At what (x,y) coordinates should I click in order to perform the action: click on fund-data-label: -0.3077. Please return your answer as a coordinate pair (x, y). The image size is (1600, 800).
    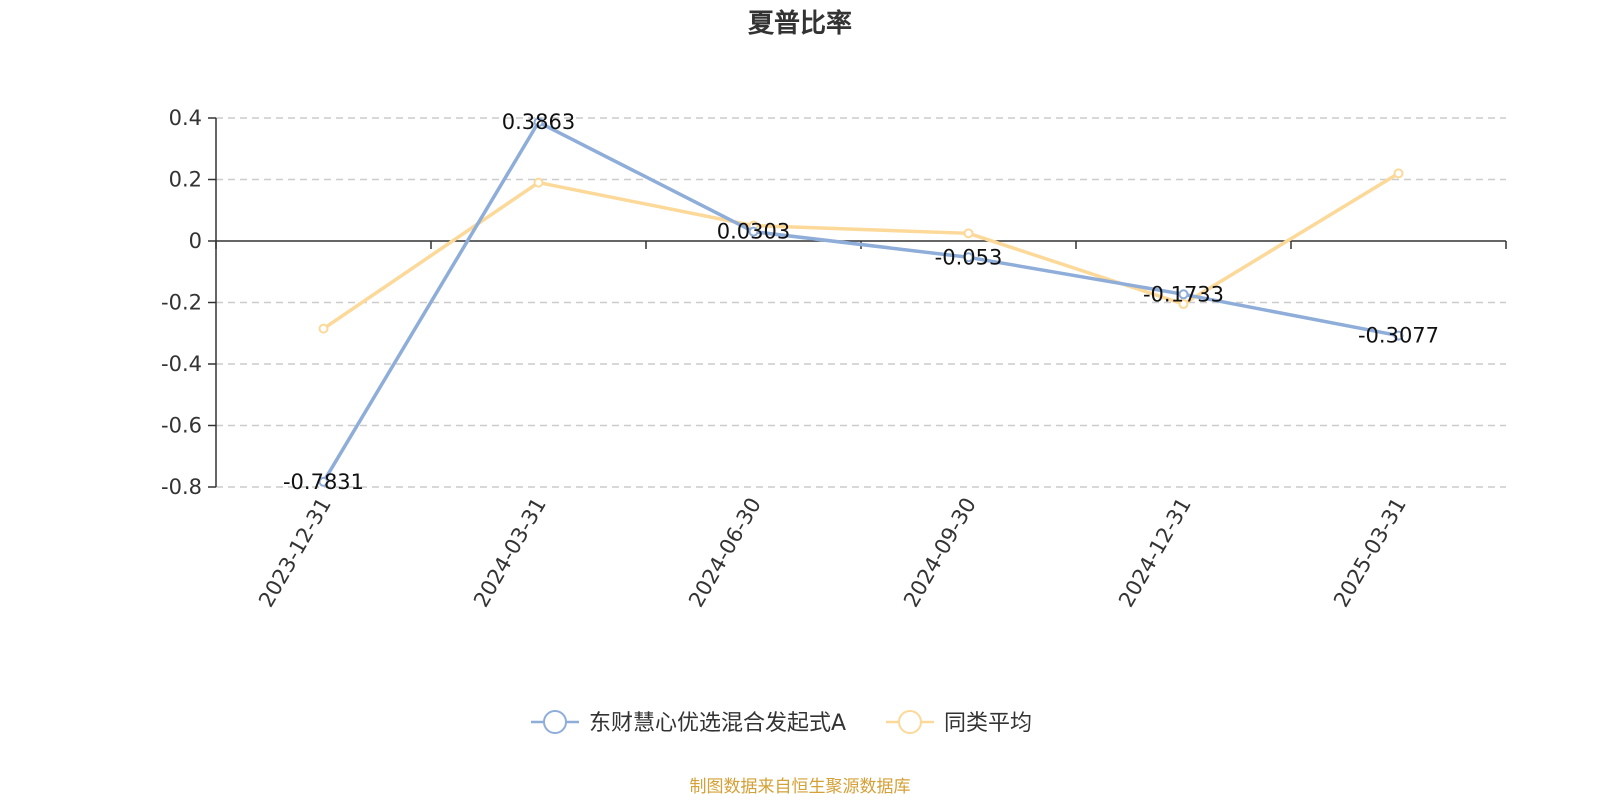
    Looking at the image, I should click on (1398, 336).